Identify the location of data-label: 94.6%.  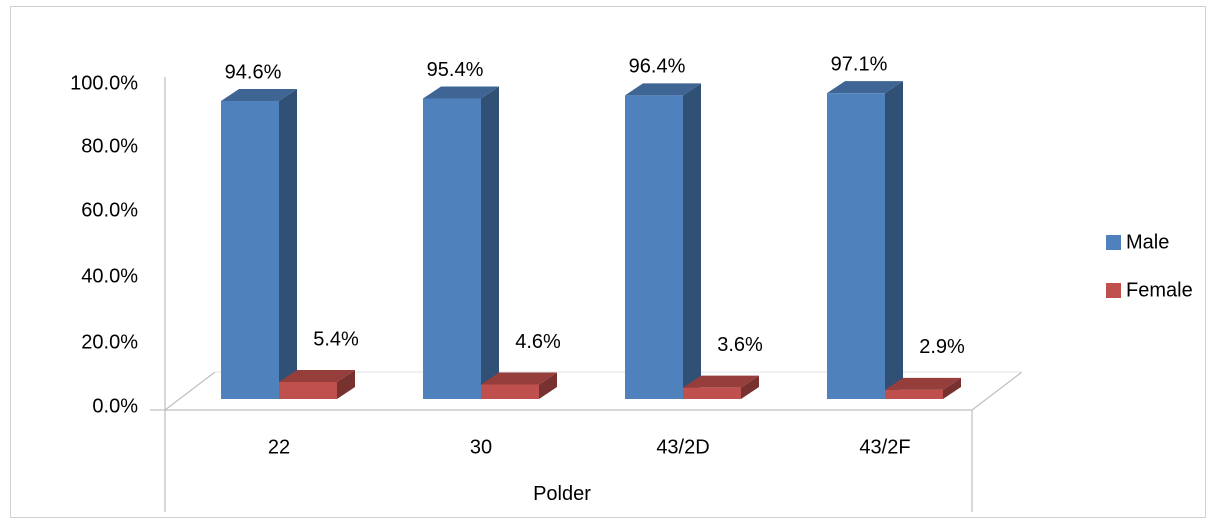
(253, 72).